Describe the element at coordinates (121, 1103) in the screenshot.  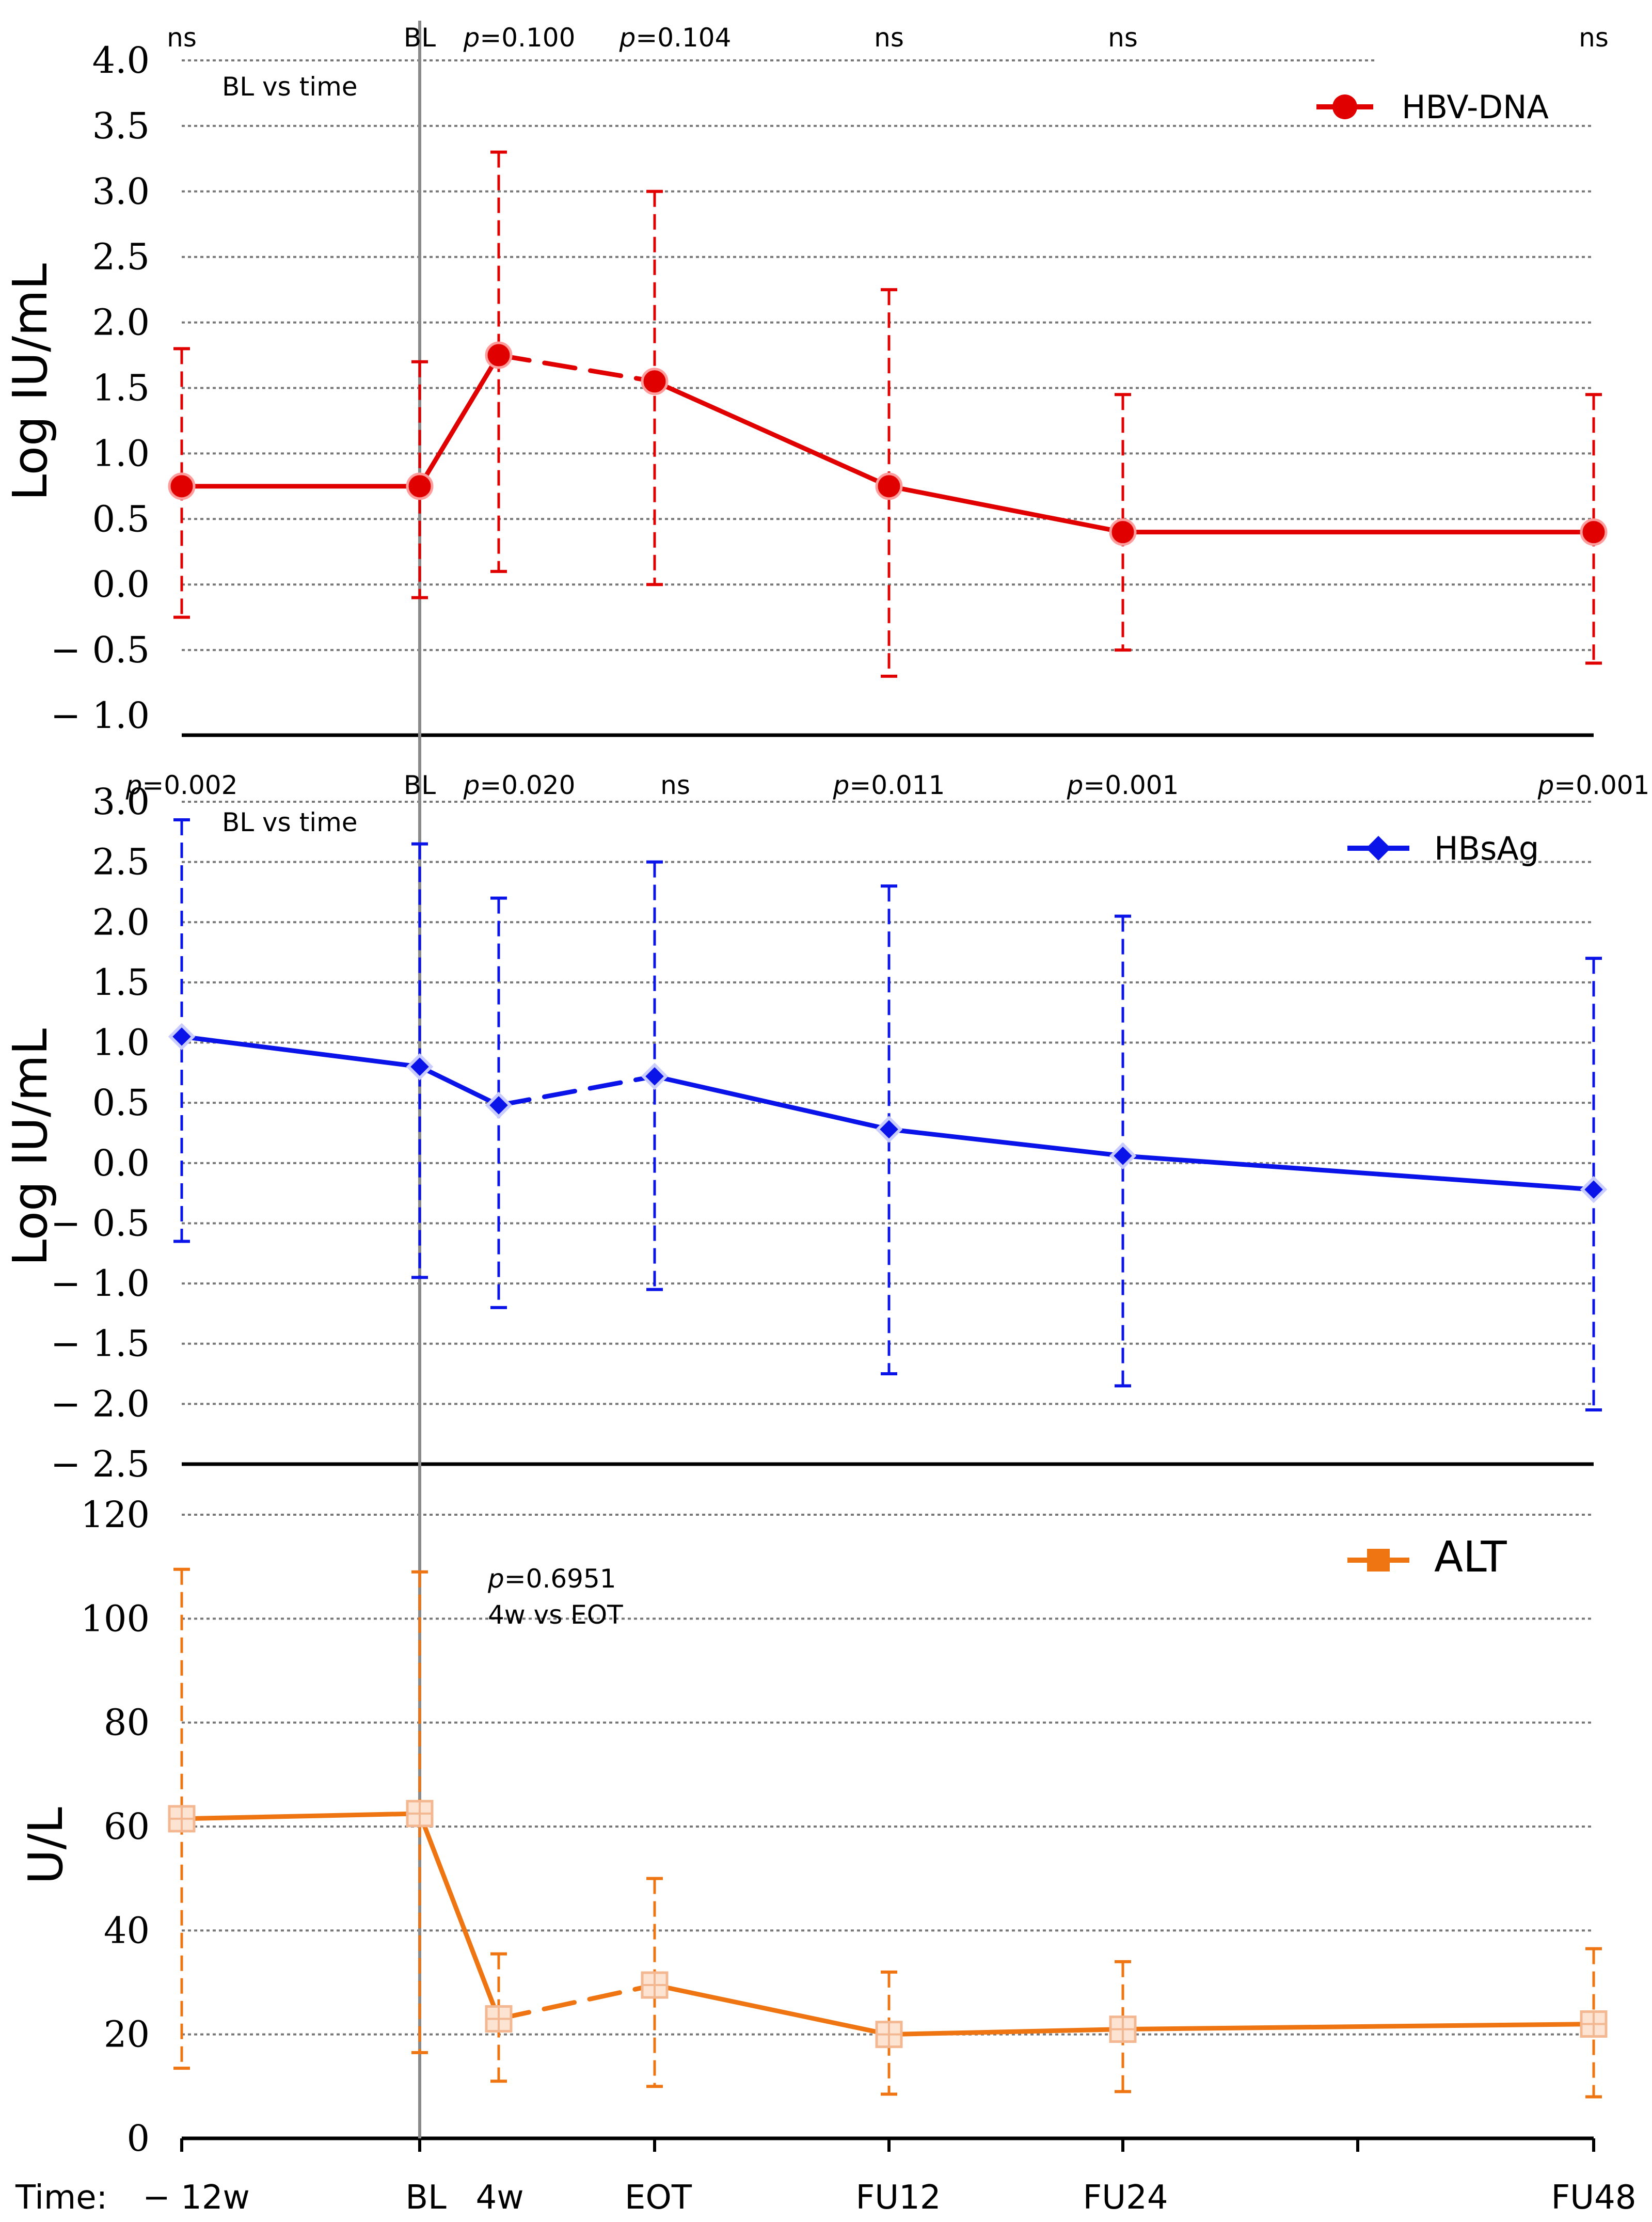
I see `y-tick-label: 0.5` at that location.